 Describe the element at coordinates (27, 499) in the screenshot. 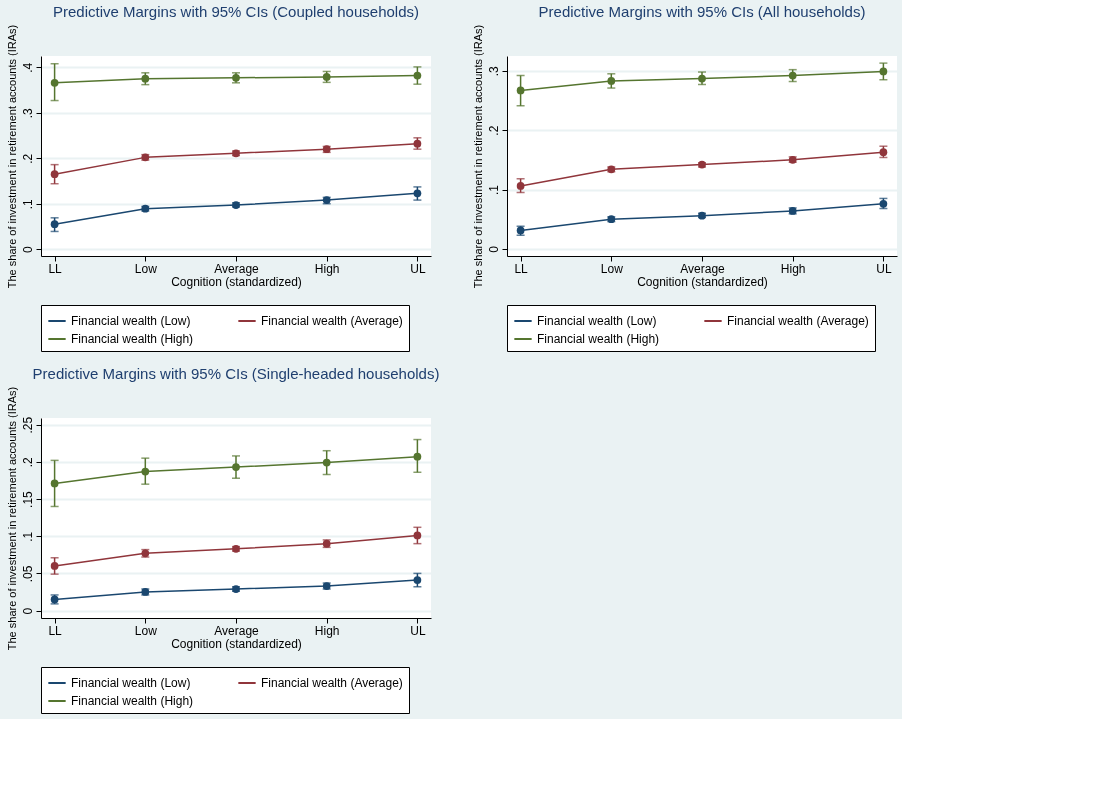

I see `y-tick-label: .15` at that location.